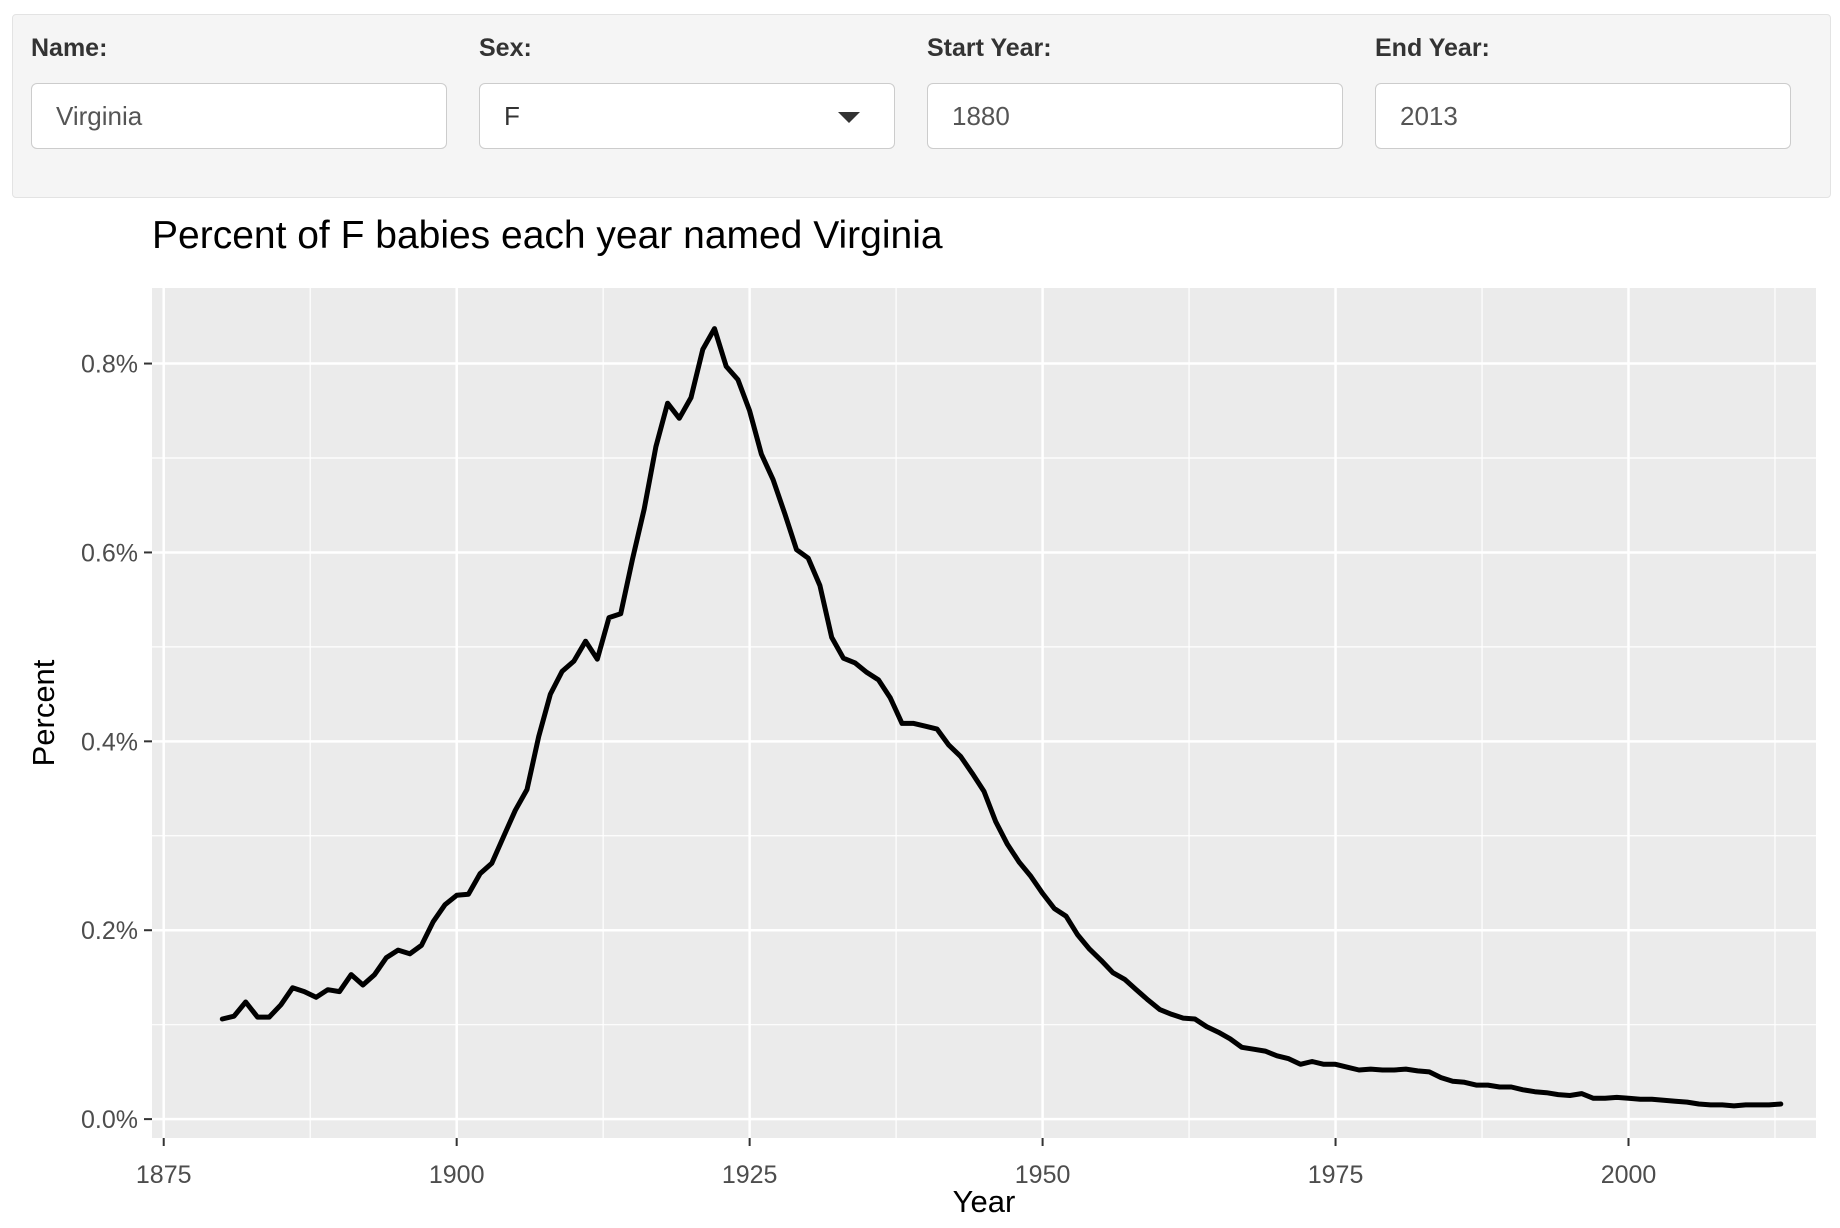 This screenshot has height=1228, width=1840. What do you see at coordinates (1336, 1175) in the screenshot?
I see `x-tick-label: 1975` at bounding box center [1336, 1175].